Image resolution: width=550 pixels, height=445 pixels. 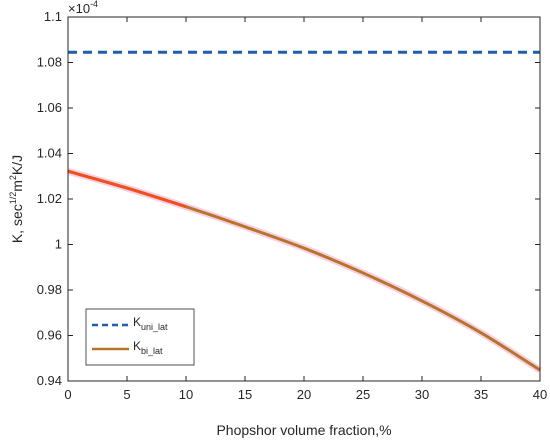 I want to click on y-axis-label: K, sec1/2m2K/J, so click(x=16, y=199).